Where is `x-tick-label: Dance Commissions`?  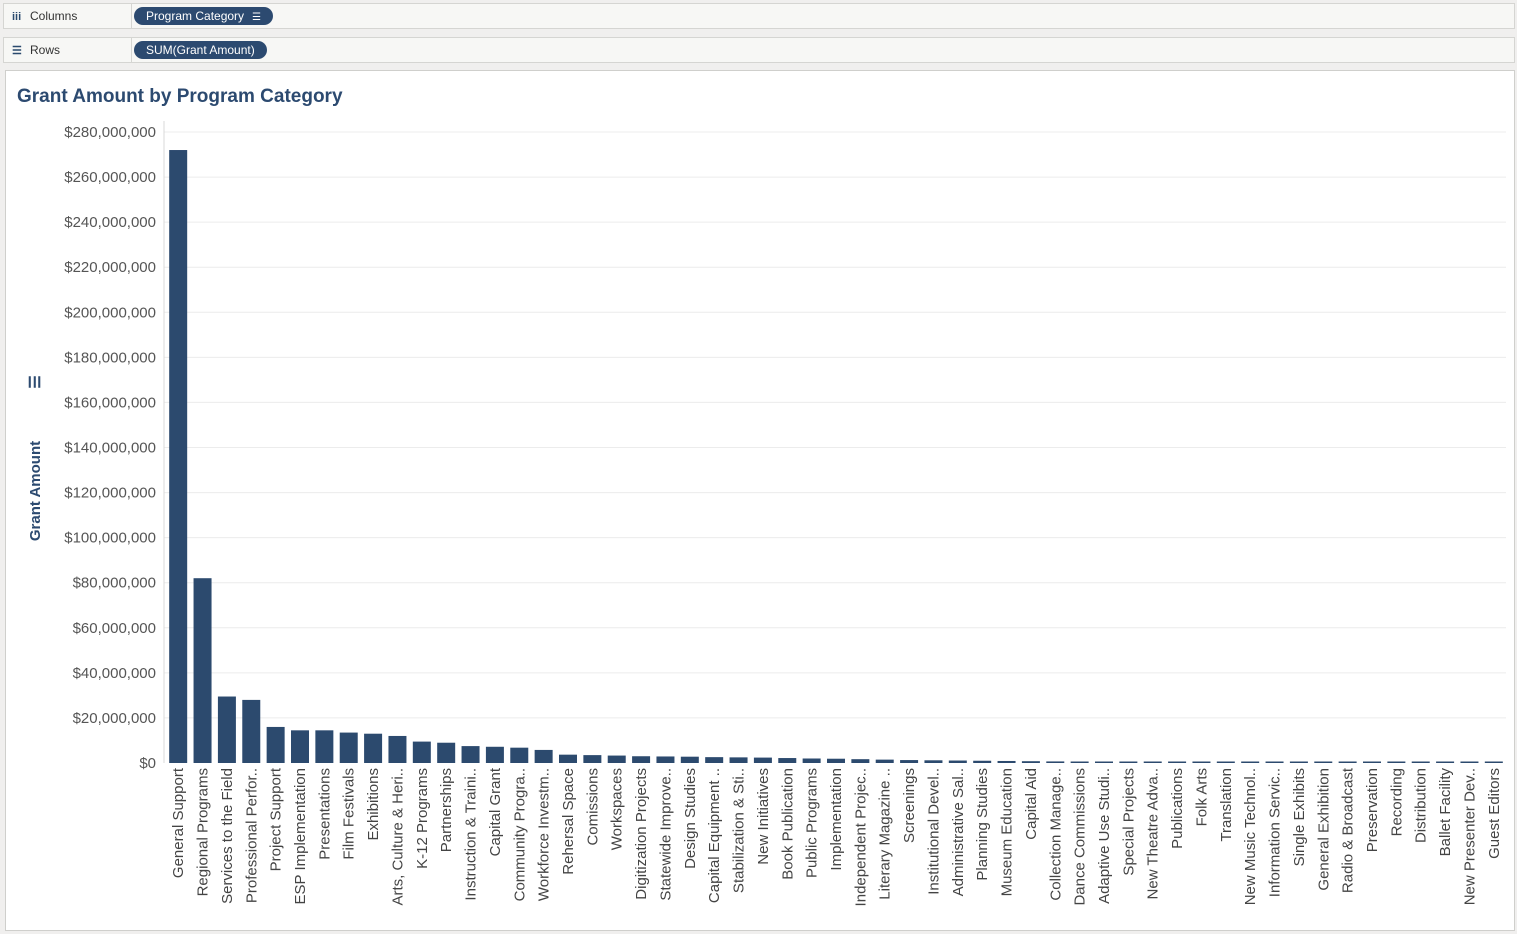 x-tick-label: Dance Commissions is located at coordinates (1080, 837).